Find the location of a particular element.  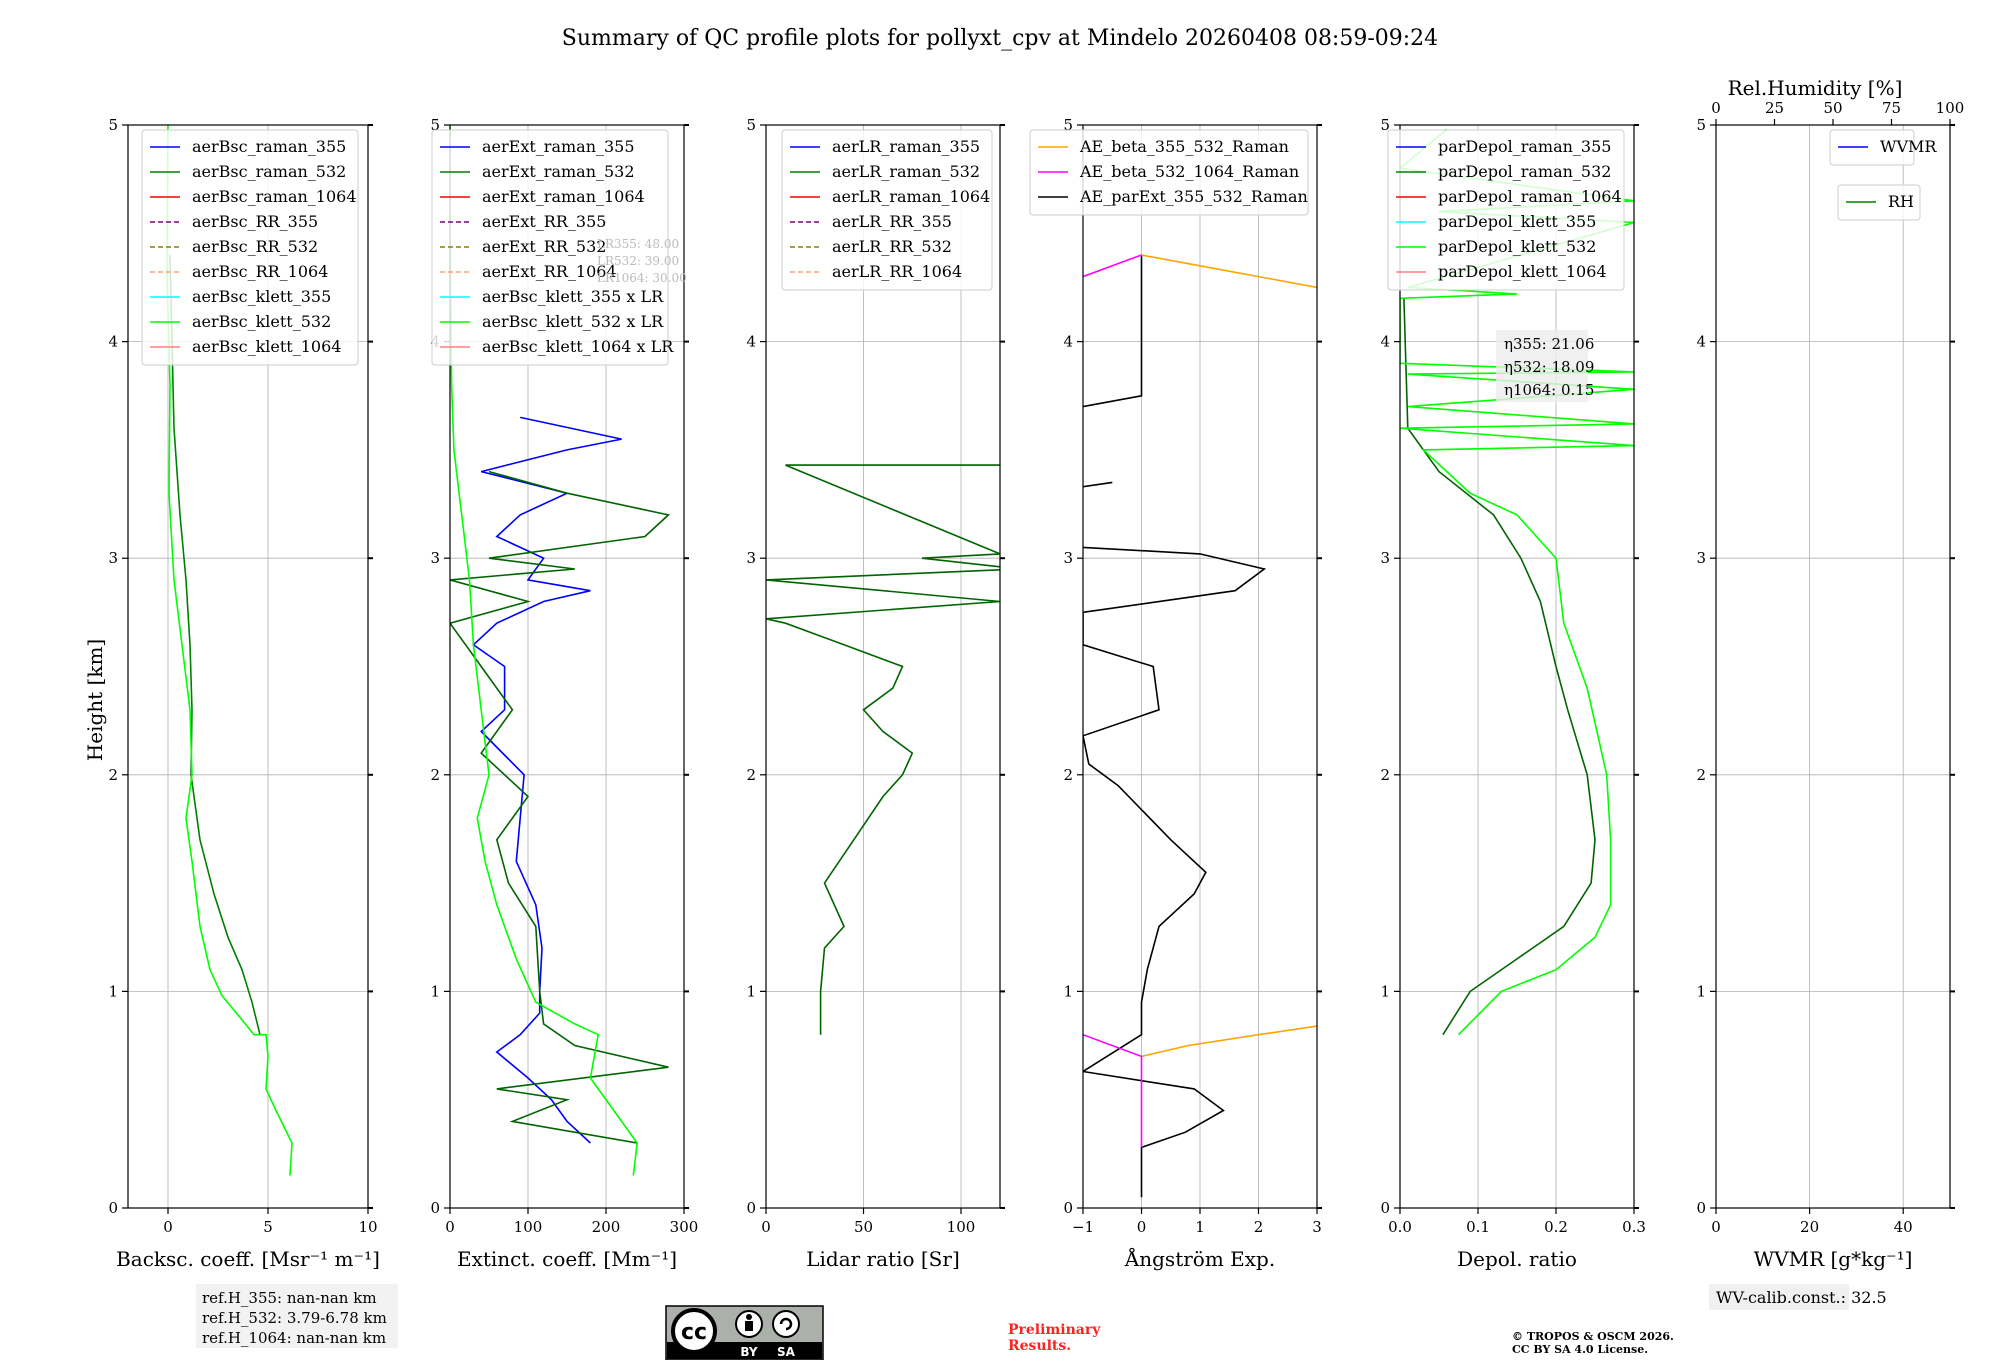

x-tick-label: −1 is located at coordinates (1083, 1227).